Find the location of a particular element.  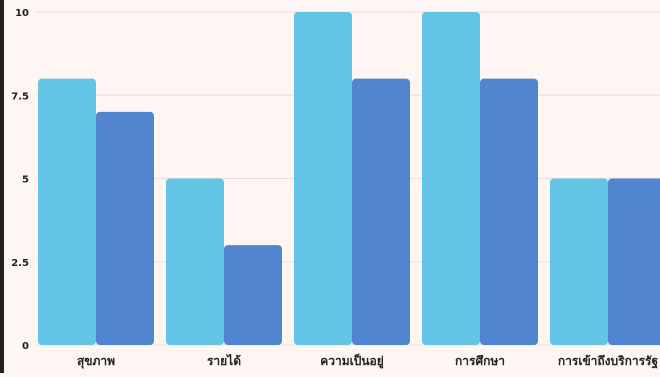

y-tick-label: 5 is located at coordinates (25, 180).